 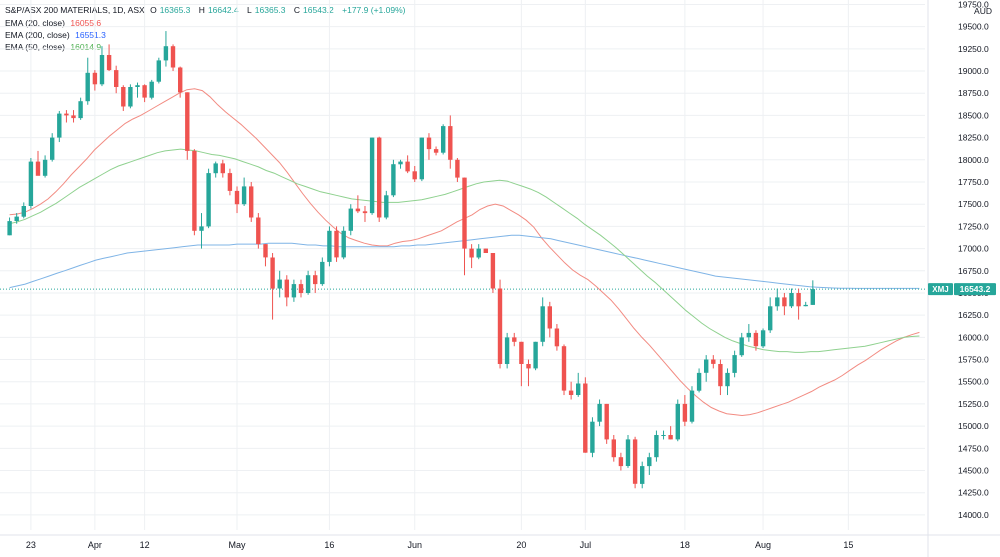 I want to click on y-tick-label: 15250.0, so click(x=973, y=404).